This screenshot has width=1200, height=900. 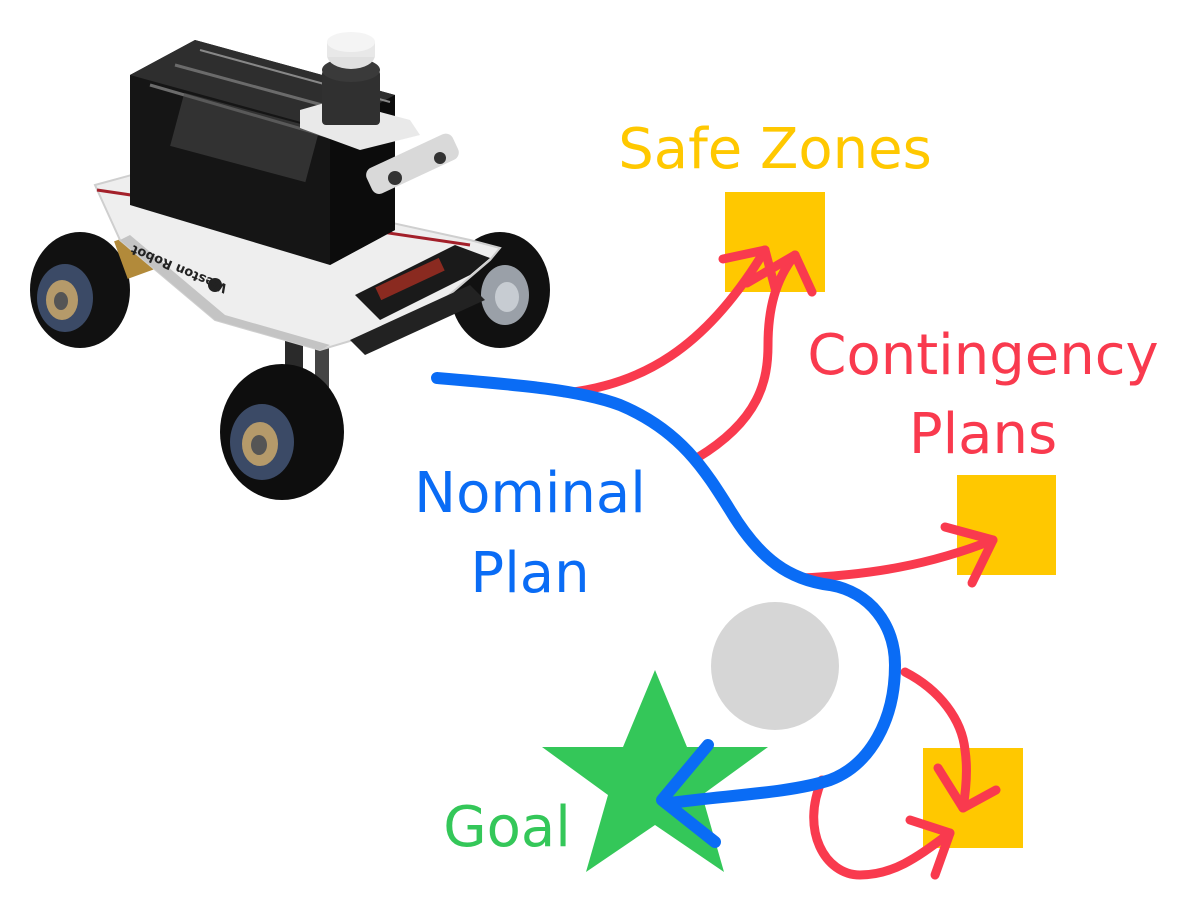 I want to click on contingency-label-line2: Plans, so click(x=983, y=434).